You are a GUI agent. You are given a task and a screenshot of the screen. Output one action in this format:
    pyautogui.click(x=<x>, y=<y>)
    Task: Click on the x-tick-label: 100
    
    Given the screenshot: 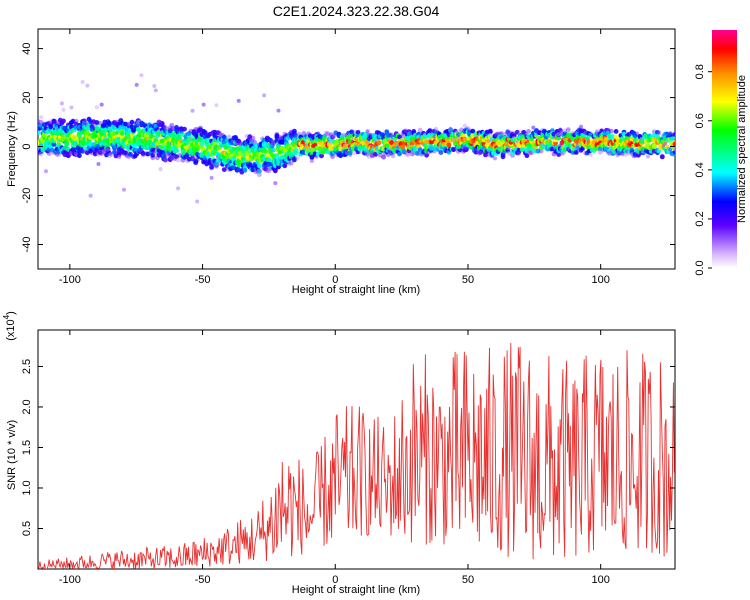 What is the action you would take?
    pyautogui.click(x=601, y=580)
    